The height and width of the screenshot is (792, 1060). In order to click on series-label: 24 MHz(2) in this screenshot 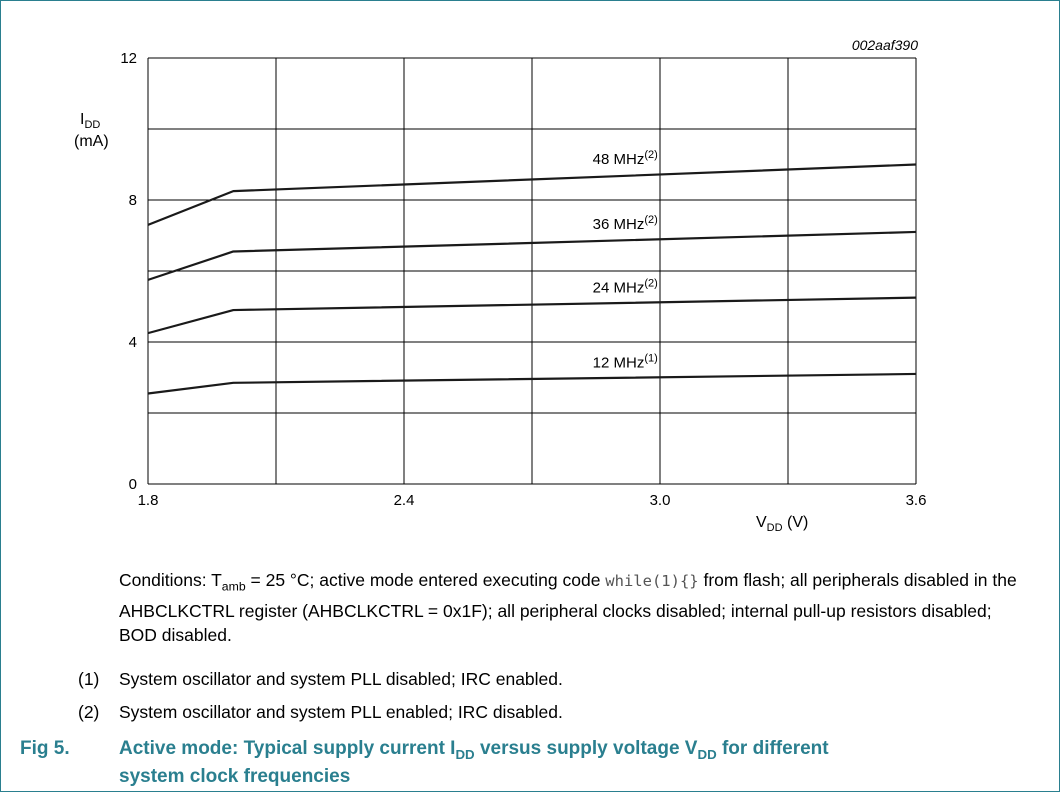, I will do `click(625, 287)`.